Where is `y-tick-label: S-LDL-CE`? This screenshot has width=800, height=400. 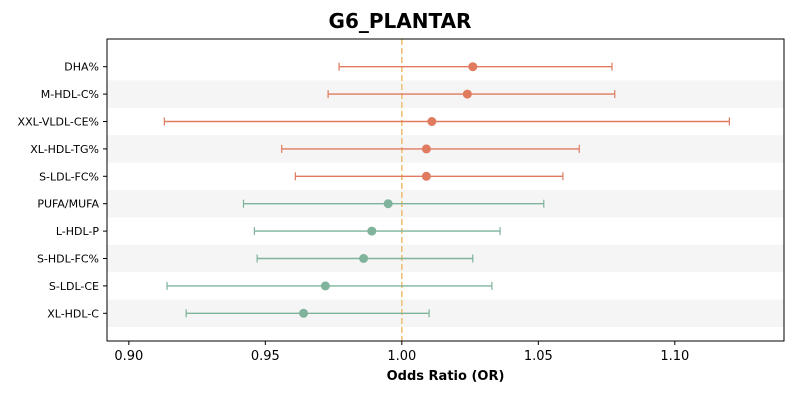
y-tick-label: S-LDL-CE is located at coordinates (74, 286).